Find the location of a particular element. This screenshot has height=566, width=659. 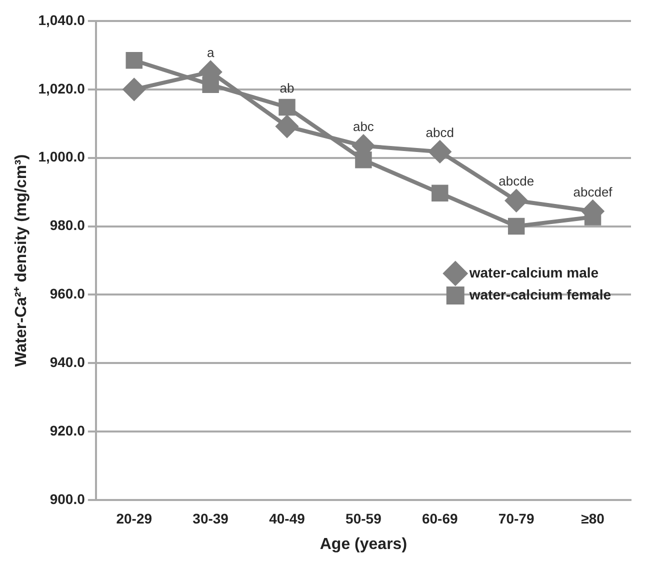

y-tick-label: 1,000.0 is located at coordinates (62, 156).